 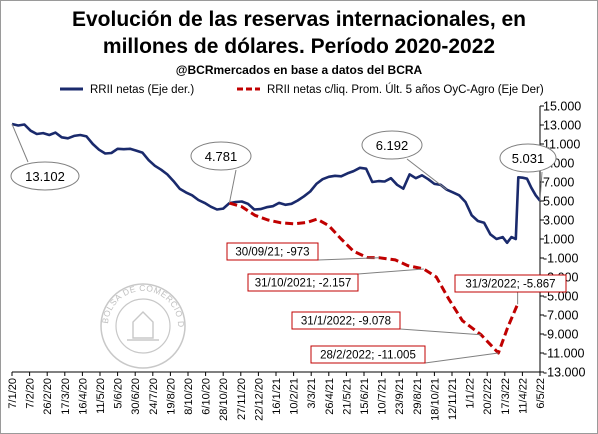 I want to click on watermark-ring-inner, so click(x=143, y=326).